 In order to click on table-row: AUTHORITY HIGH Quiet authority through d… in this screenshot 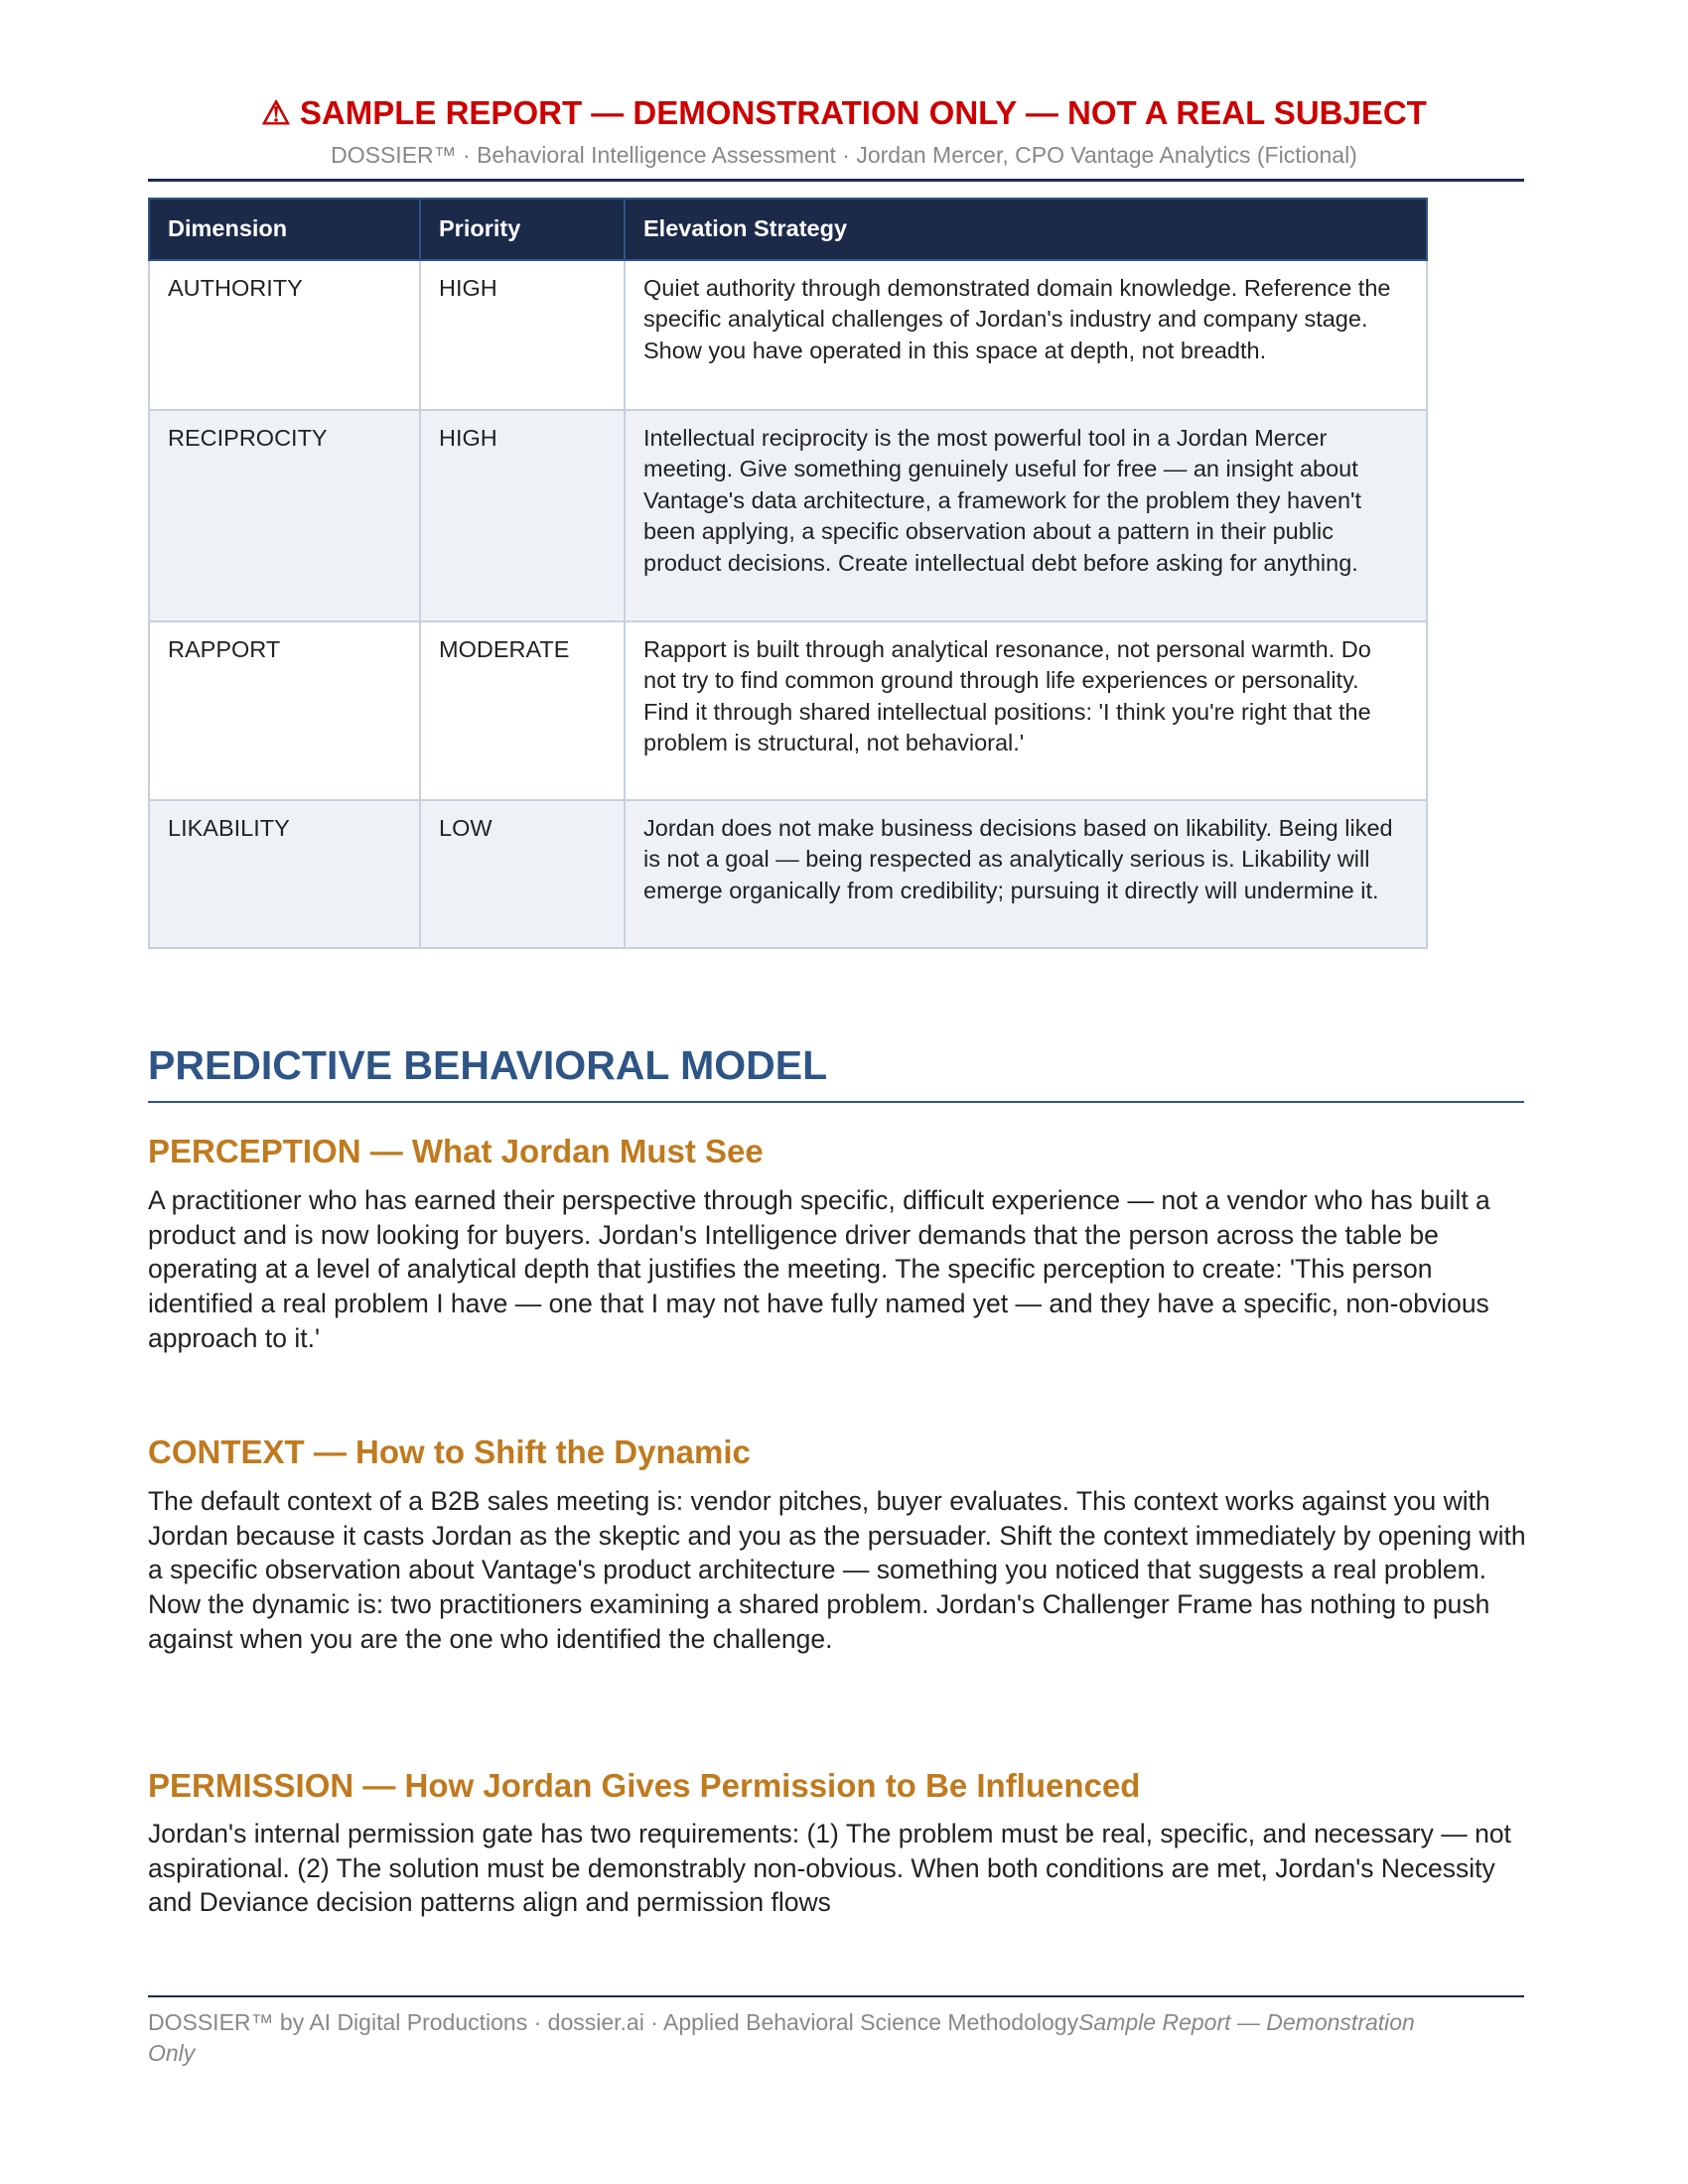, I will do `click(788, 334)`.